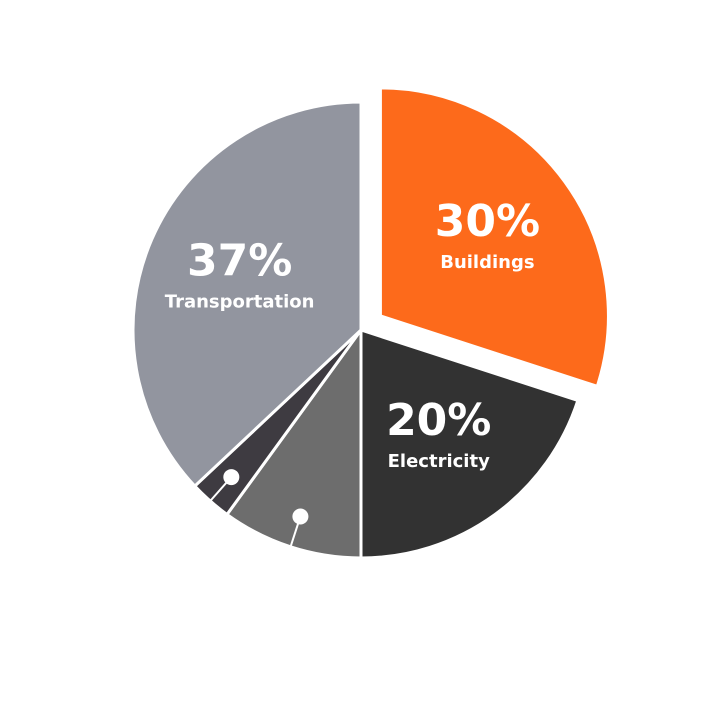  What do you see at coordinates (240, 301) in the screenshot?
I see `slice-category-label: Transportation` at bounding box center [240, 301].